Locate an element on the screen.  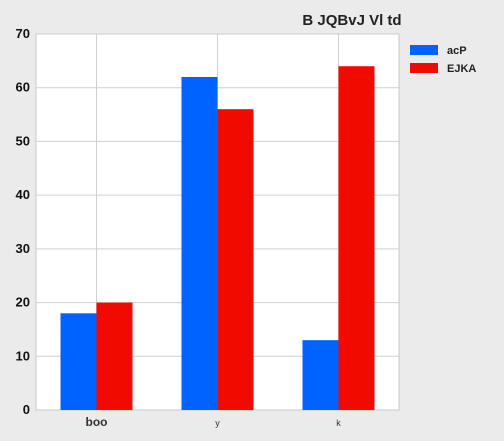
bar-acP-y is located at coordinates (199, 243).